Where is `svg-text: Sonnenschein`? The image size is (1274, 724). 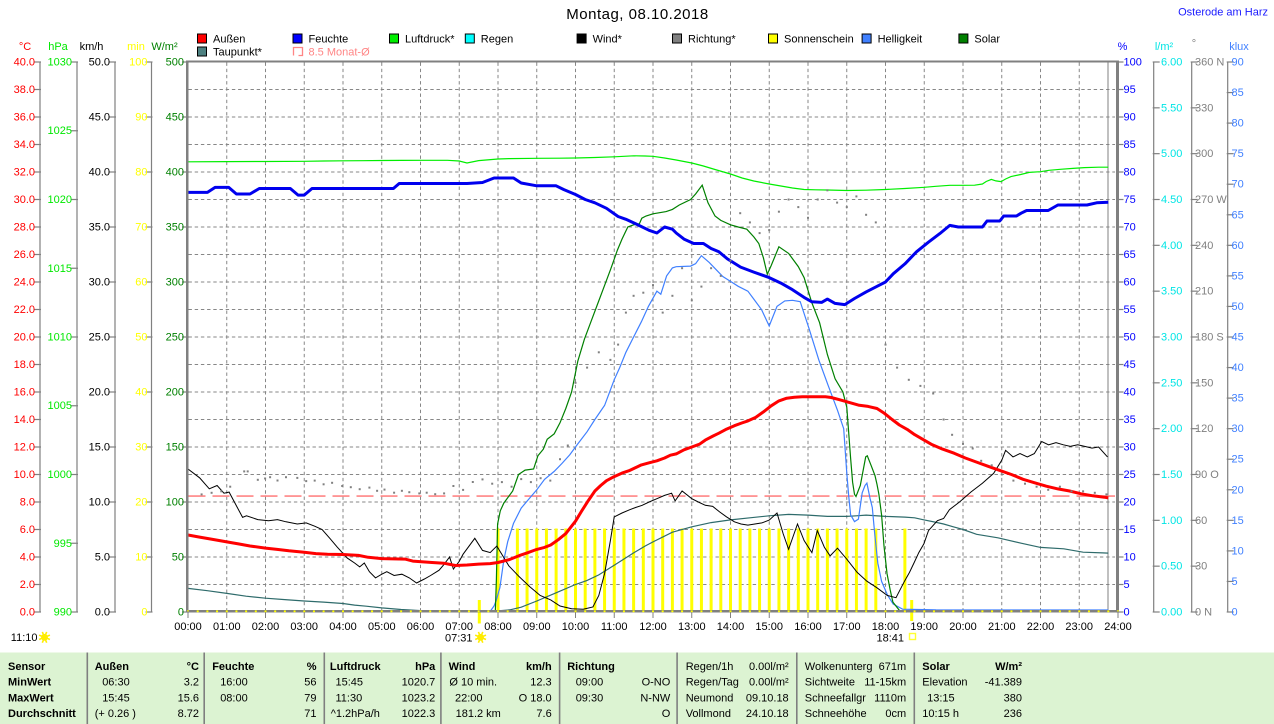
svg-text: Sonnenschein is located at coordinates (819, 40).